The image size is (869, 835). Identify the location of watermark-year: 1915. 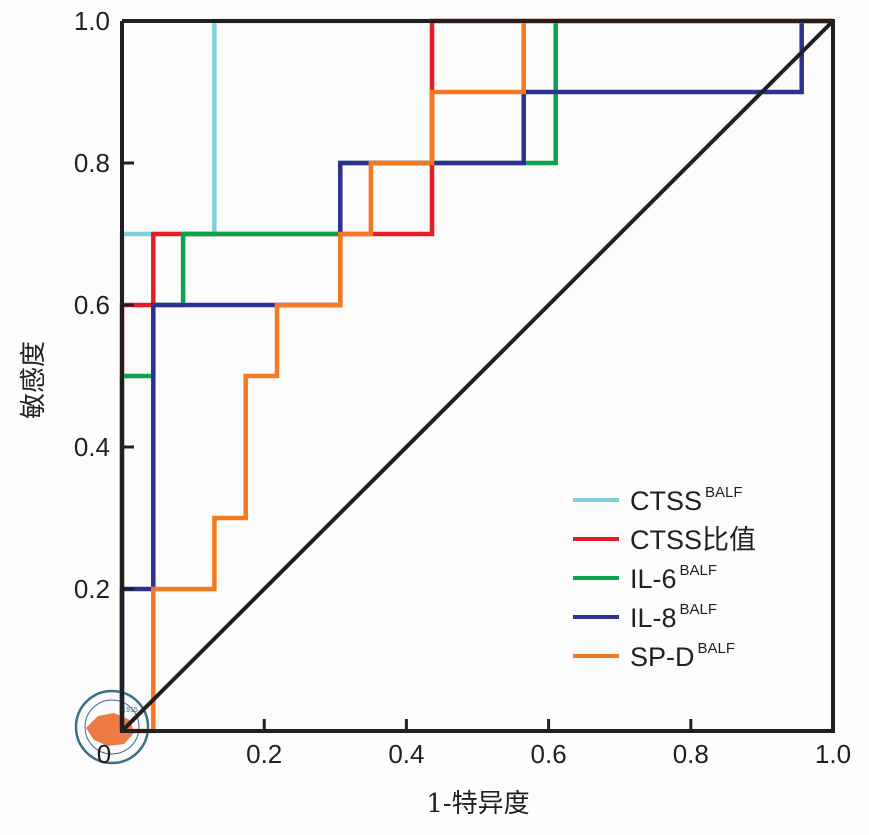
(130, 710).